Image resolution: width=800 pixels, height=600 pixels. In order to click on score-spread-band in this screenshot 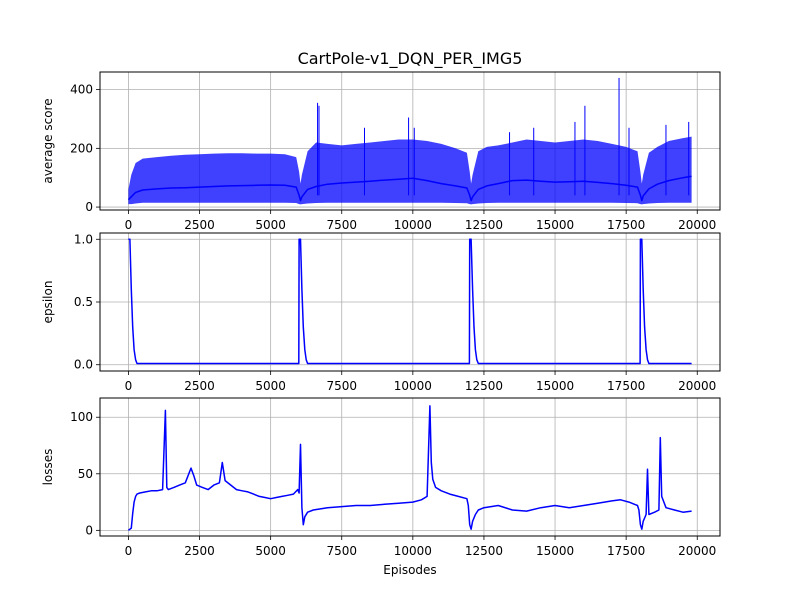, I will do `click(410, 170)`.